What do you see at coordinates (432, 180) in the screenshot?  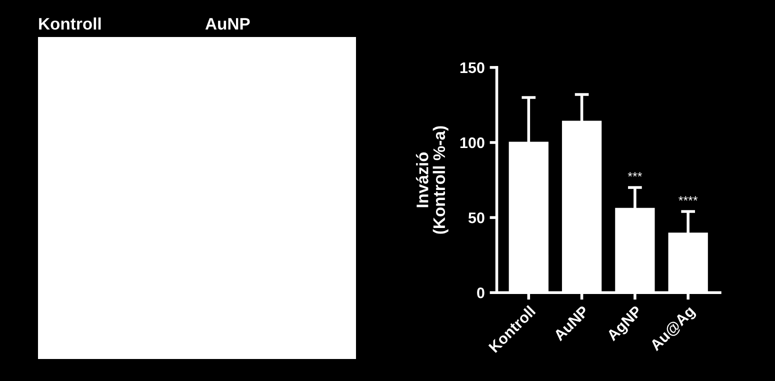 I see `y-axis-title: Invázió (Kontroll %-a)` at bounding box center [432, 180].